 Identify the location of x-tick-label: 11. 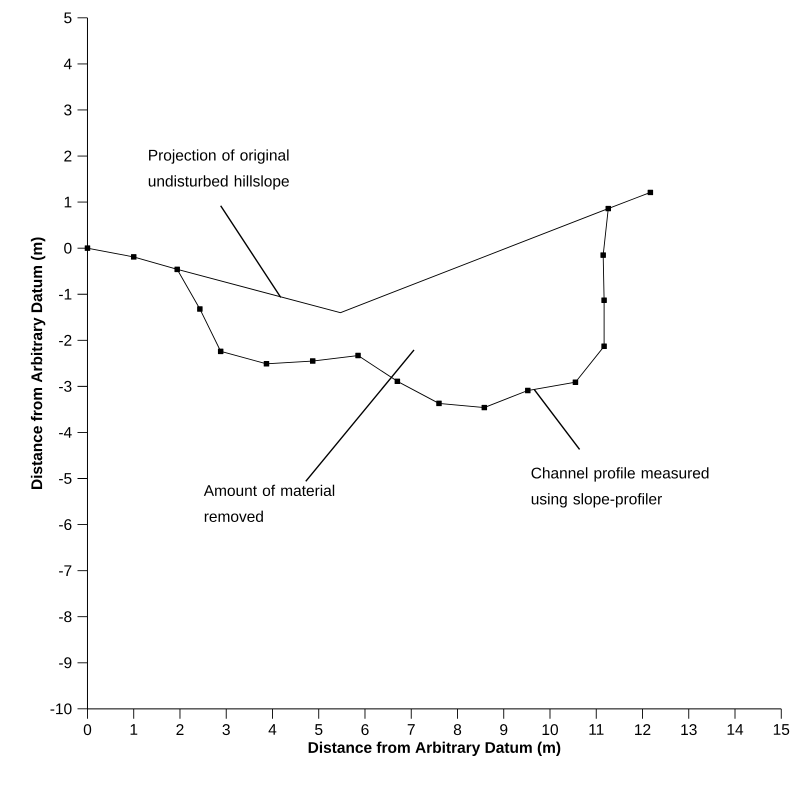
(596, 729).